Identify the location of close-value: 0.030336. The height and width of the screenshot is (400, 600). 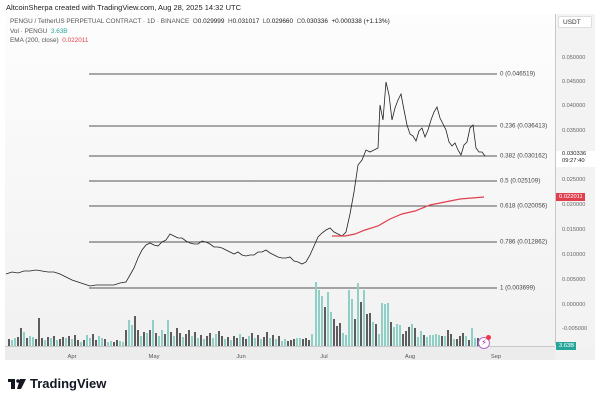
(314, 21).